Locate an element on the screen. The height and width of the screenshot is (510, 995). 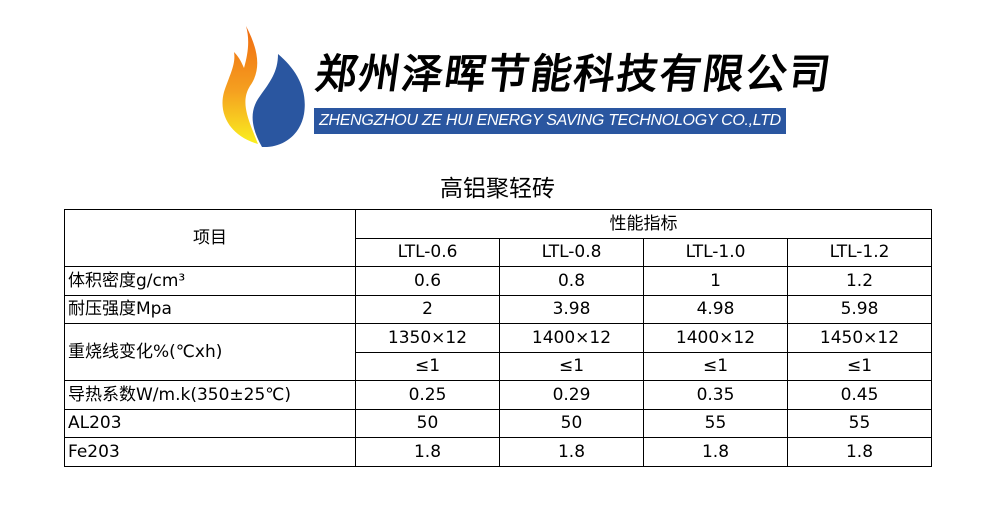
table-row: 体积密度g/cm³ 0.6 0.8 1 1.2 is located at coordinates (498, 281).